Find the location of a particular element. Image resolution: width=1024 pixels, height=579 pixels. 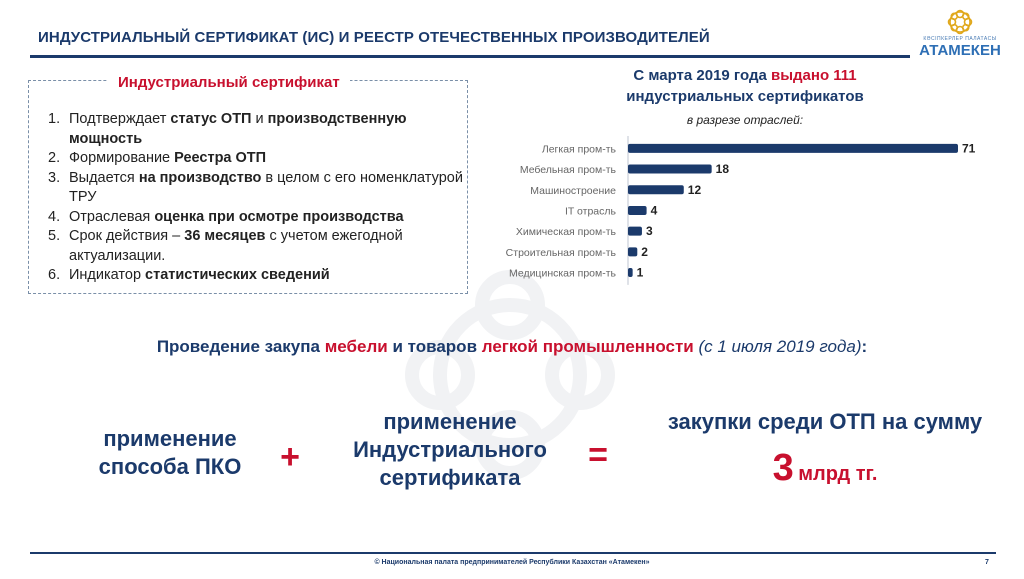

certificate-box-title: Индустриальный сертификат is located at coordinates (229, 82).